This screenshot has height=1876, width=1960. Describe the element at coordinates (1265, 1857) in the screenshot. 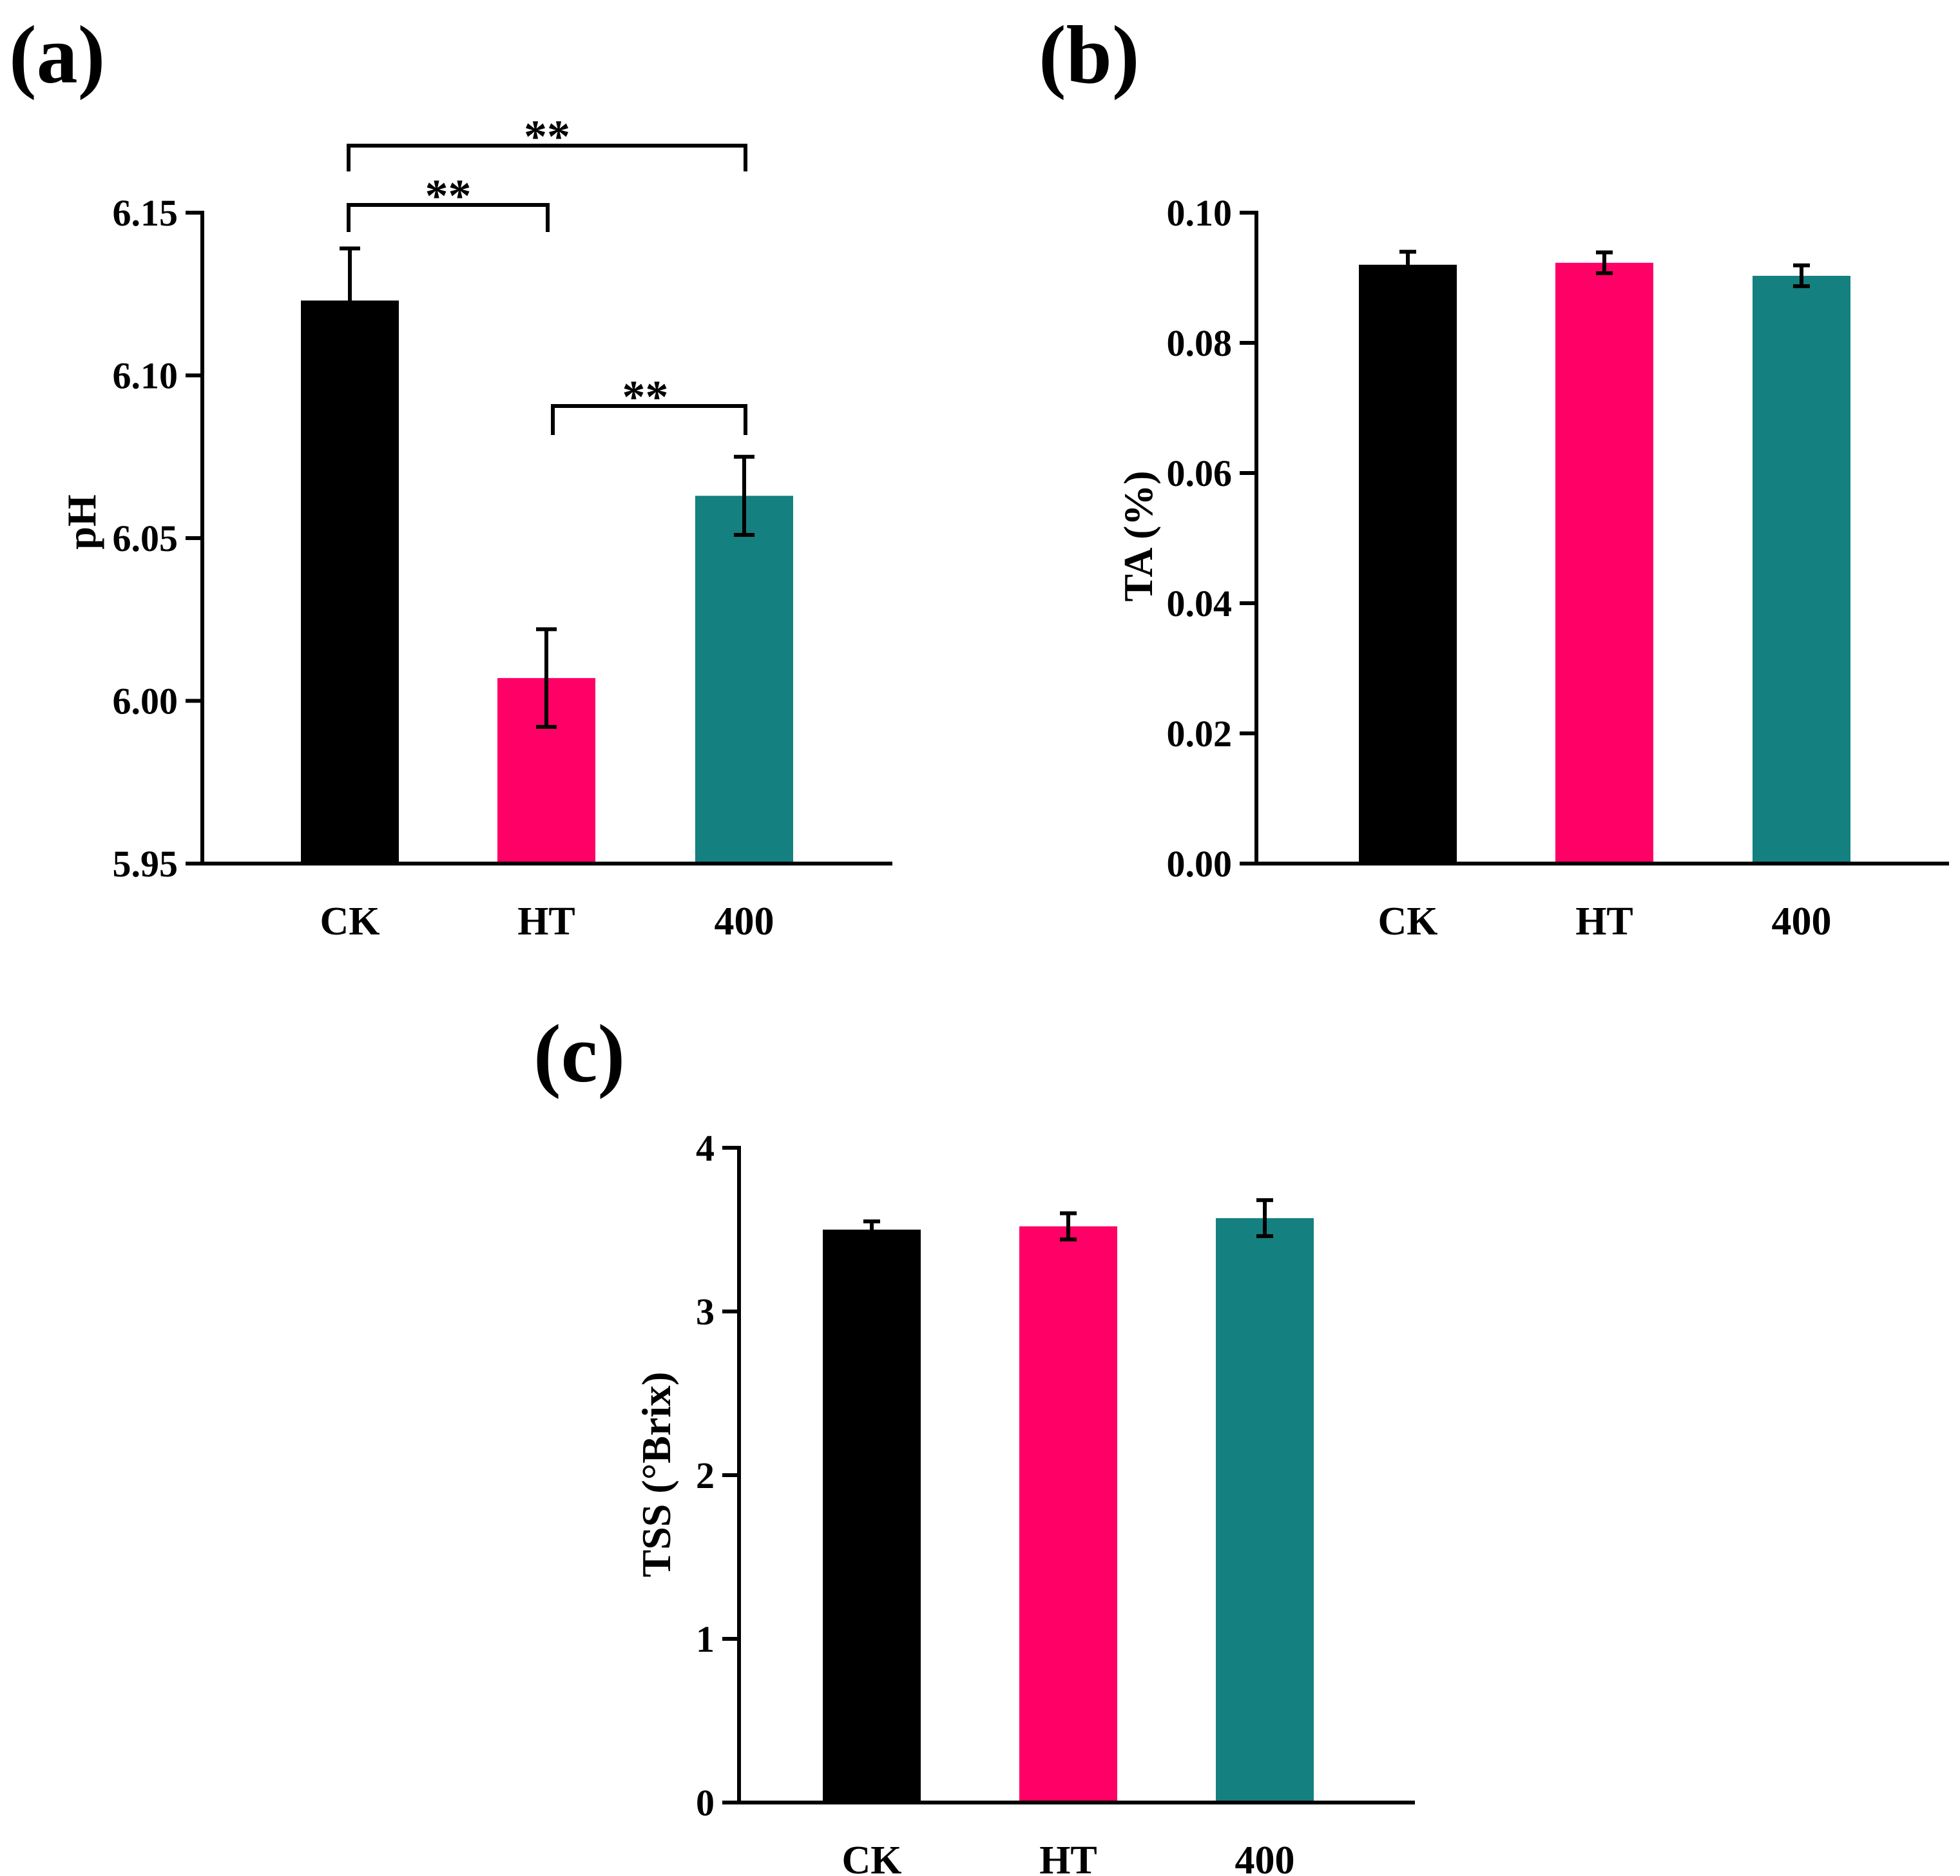

I see `panel-c-x-tick-label-400: 400` at that location.